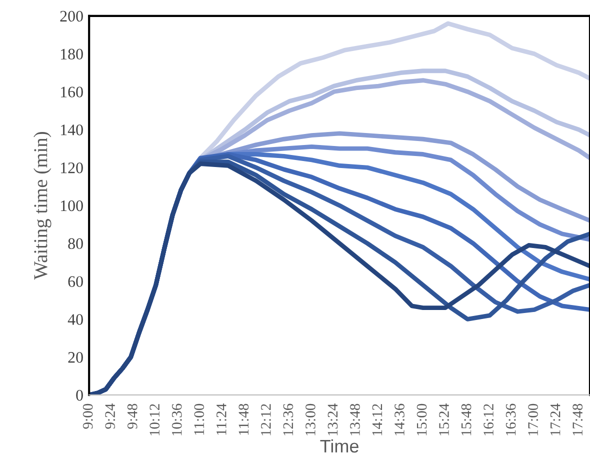  Describe the element at coordinates (288, 420) in the screenshot. I see `x-tick-label: 12:36` at that location.